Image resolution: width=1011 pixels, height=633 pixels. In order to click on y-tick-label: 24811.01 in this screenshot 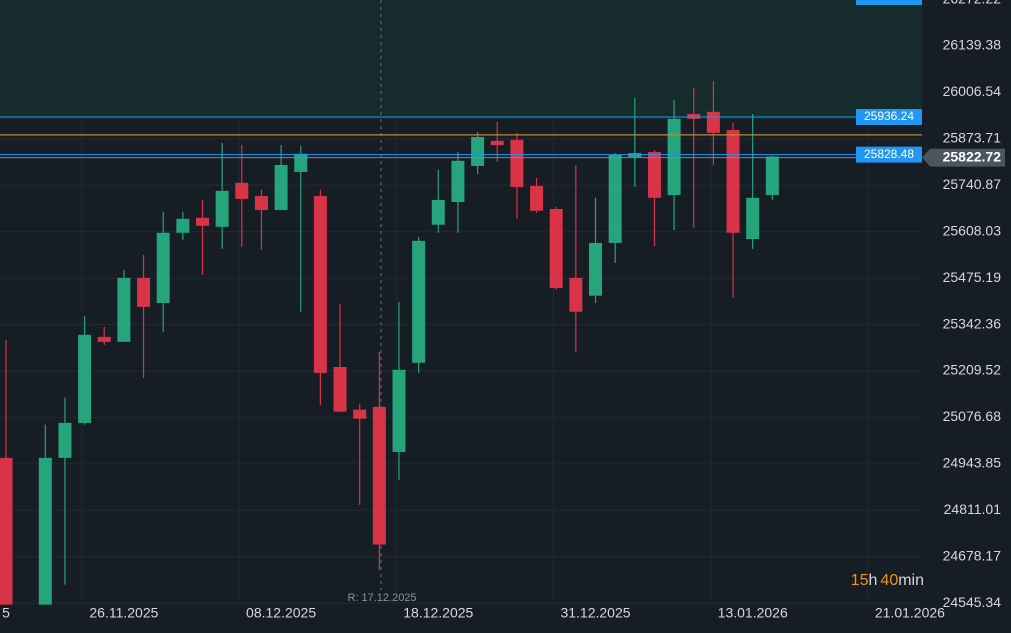, I will do `click(973, 509)`.